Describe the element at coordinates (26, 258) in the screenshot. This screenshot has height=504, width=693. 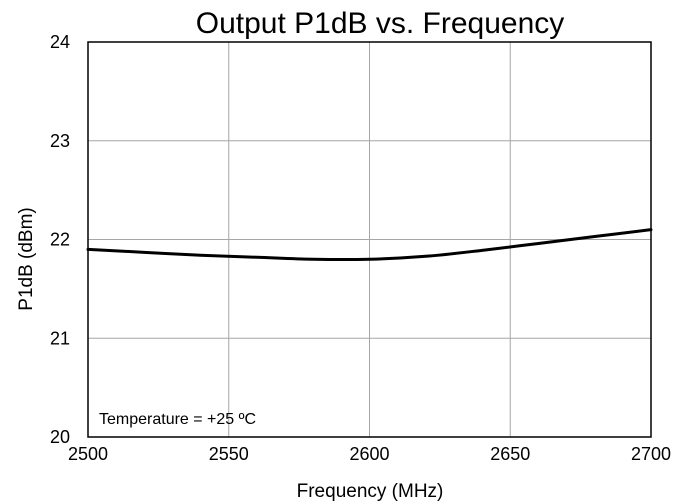
I see `y-axis-label: P1dB (dBm)` at that location.